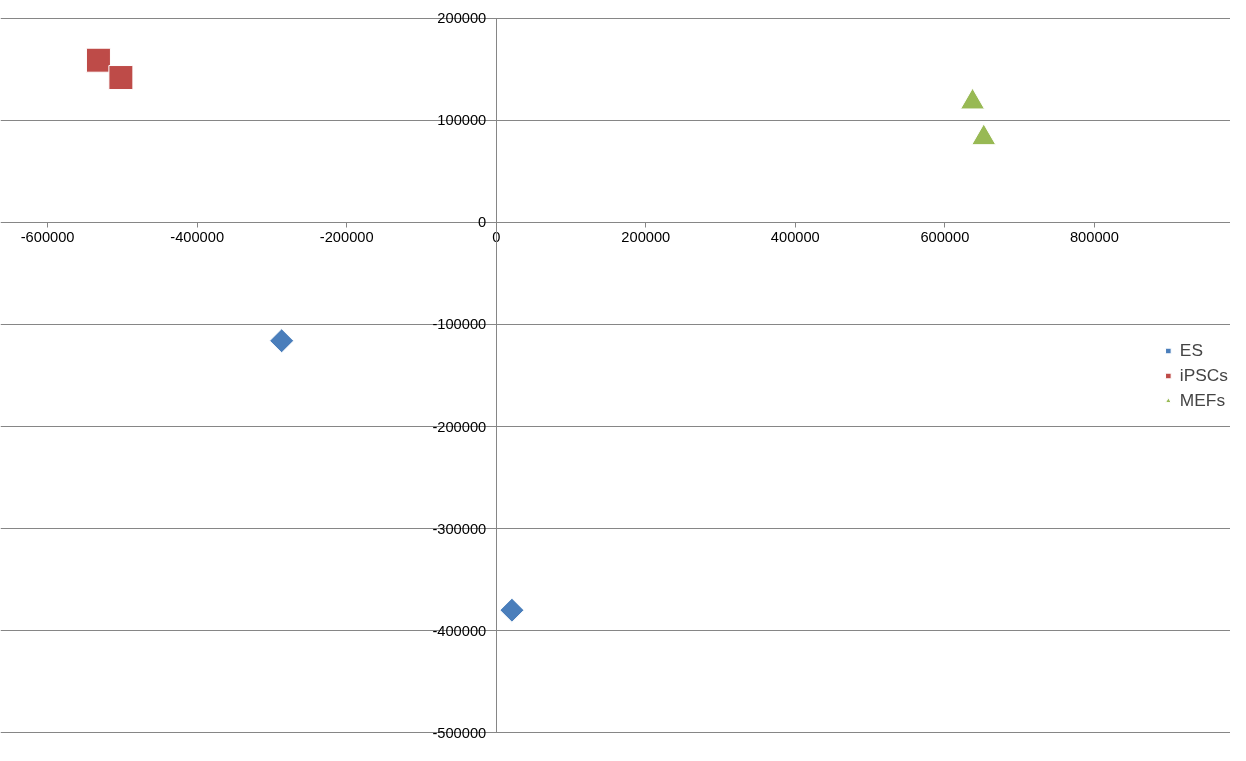  I want to click on x-tick-label: -600000, so click(47, 237).